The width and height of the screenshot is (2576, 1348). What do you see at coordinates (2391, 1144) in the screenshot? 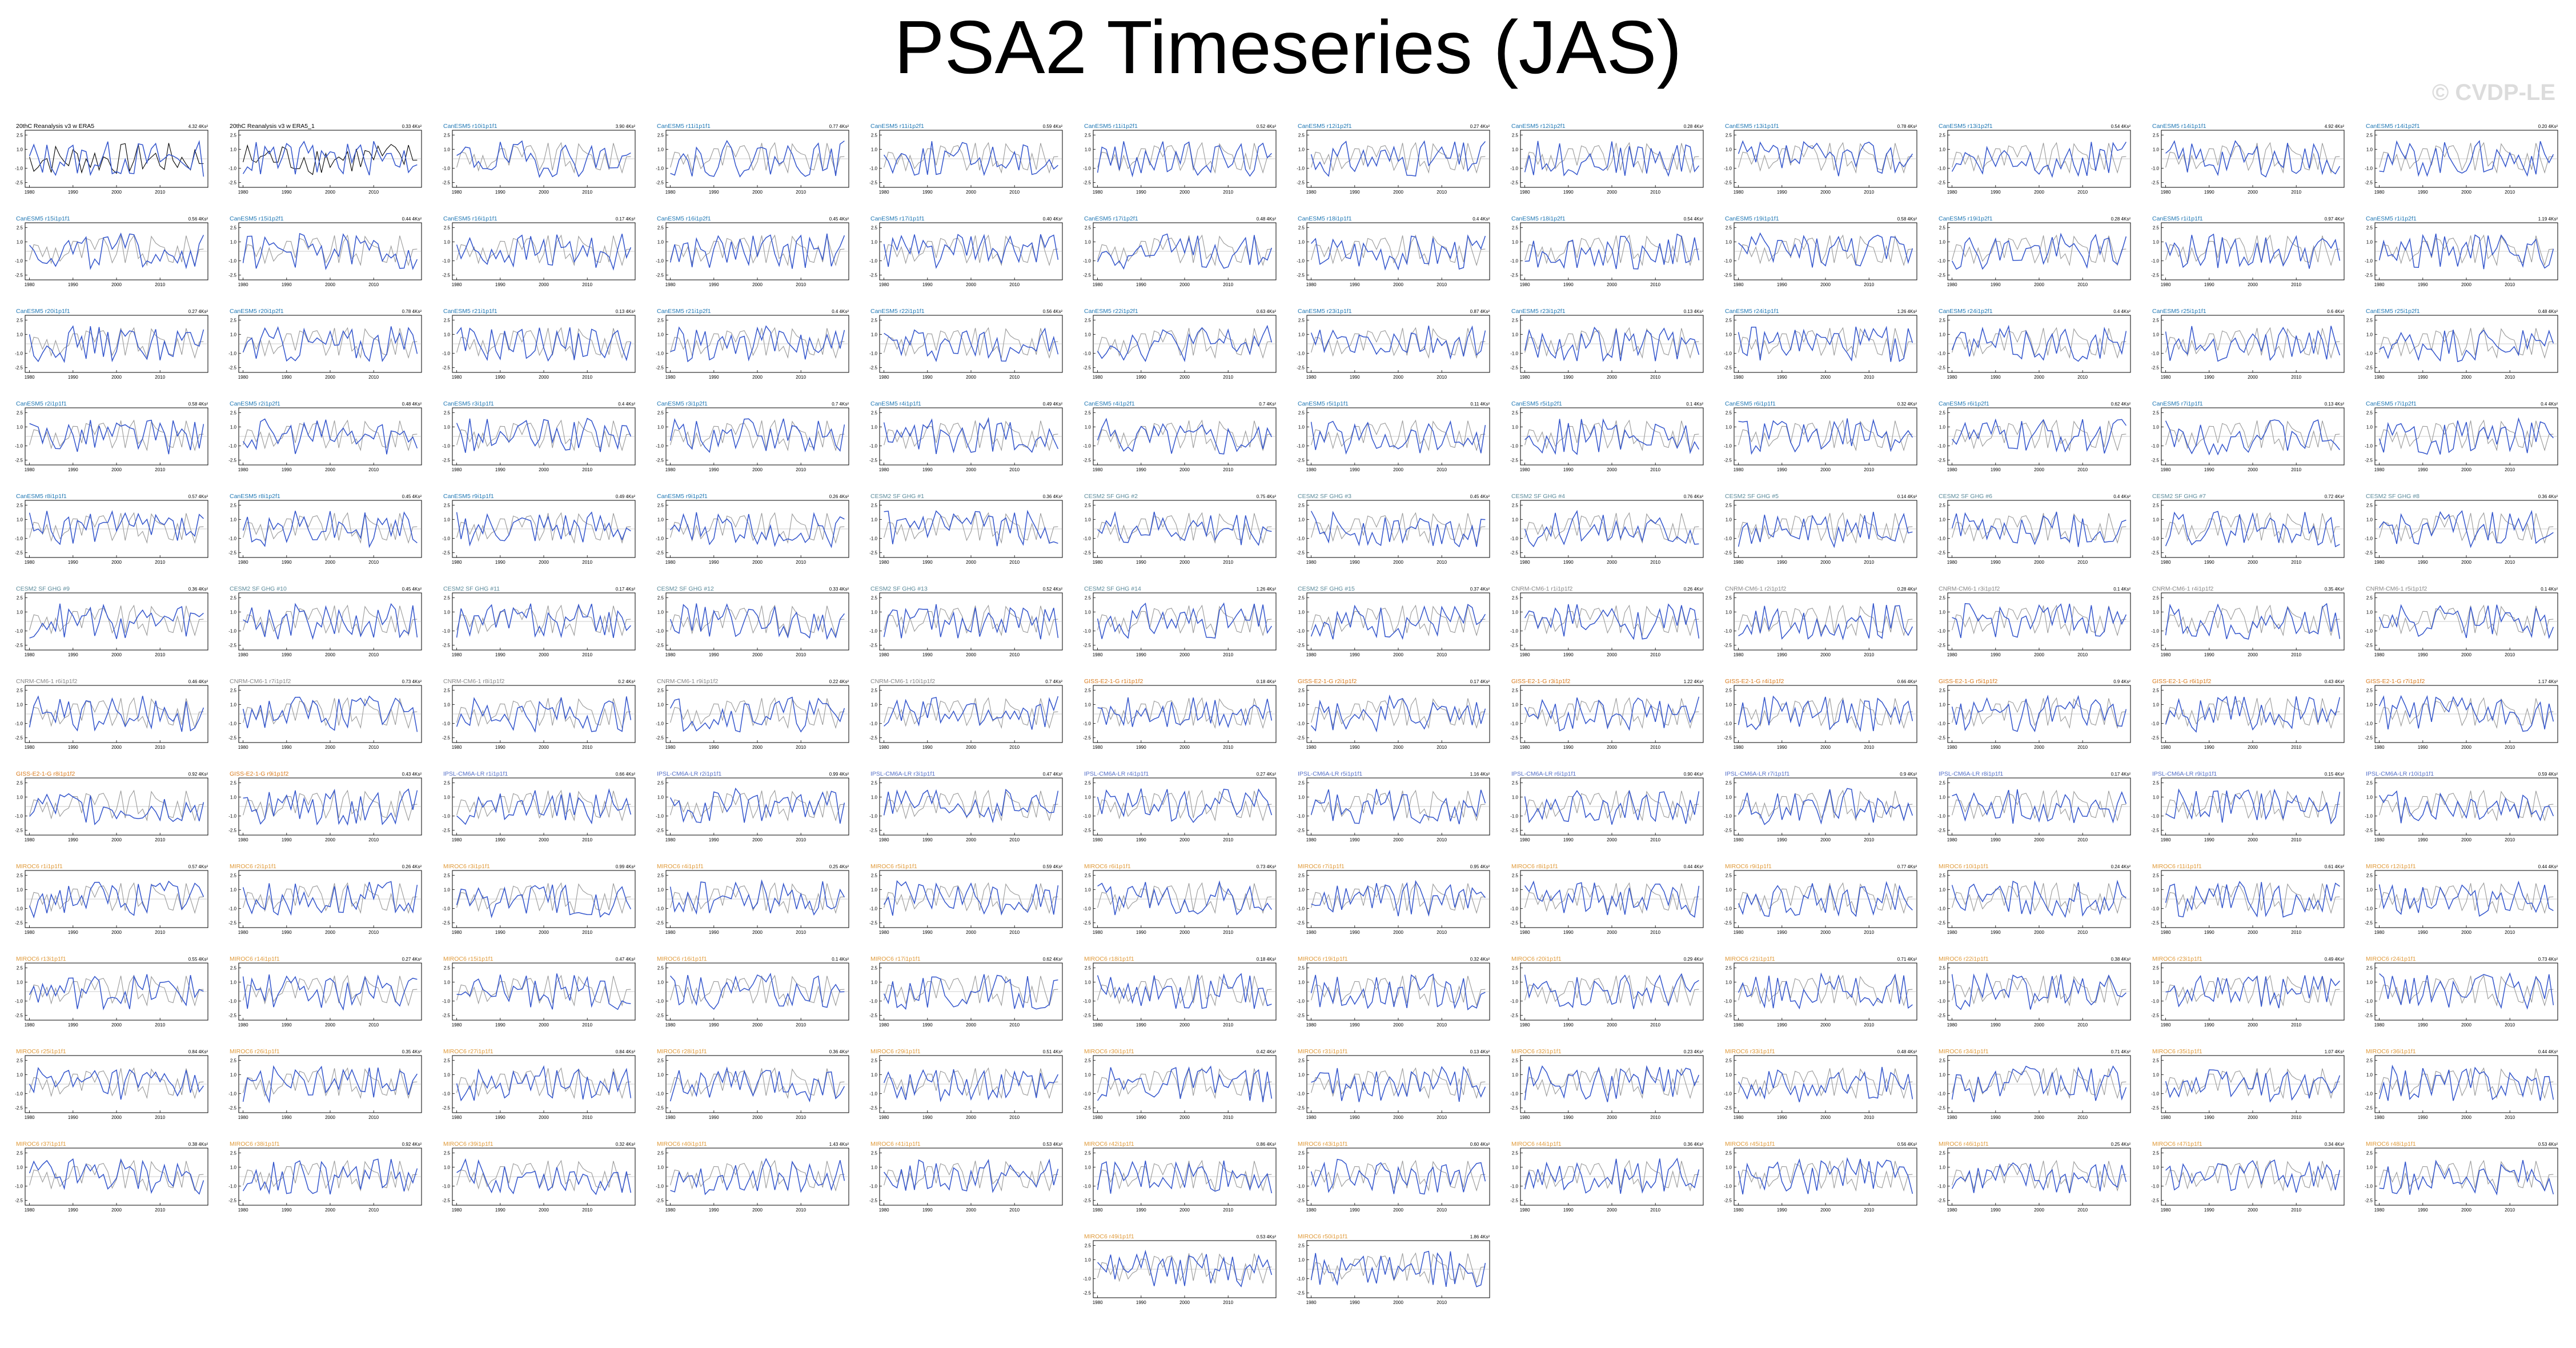
I see `panel-title: MIROC6 r48i1p1f1` at bounding box center [2391, 1144].